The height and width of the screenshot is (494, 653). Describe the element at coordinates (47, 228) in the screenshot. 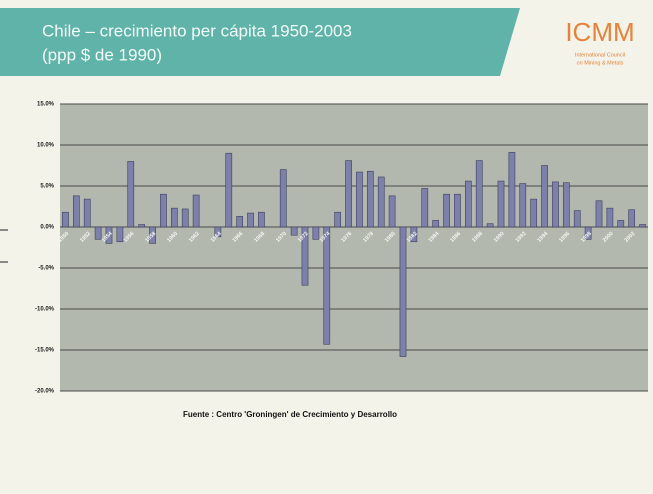

I see `y-tick-label: 0.0%` at that location.